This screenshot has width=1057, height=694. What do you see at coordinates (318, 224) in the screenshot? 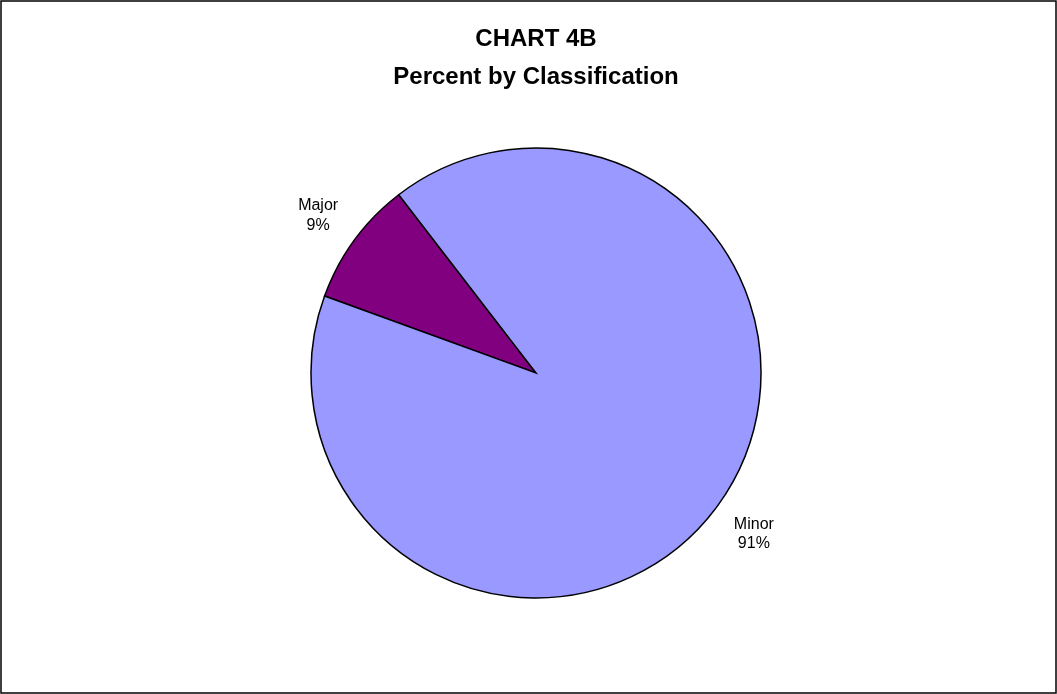
I see `data-label: 9%` at bounding box center [318, 224].